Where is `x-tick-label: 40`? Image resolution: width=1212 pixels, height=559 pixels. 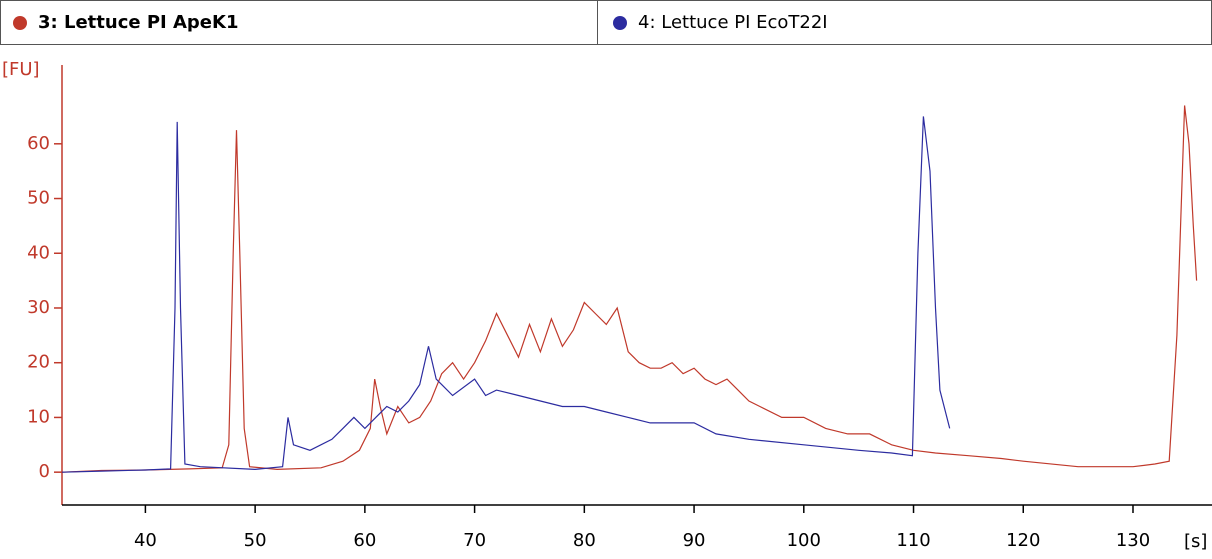 x-tick-label: 40 is located at coordinates (145, 540).